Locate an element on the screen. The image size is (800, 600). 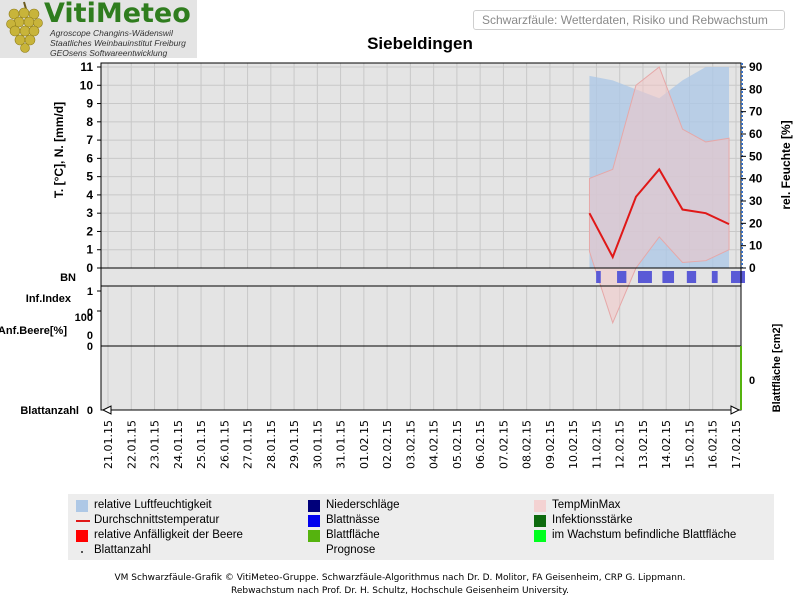
right-tick-label: 50 is located at coordinates (756, 156).